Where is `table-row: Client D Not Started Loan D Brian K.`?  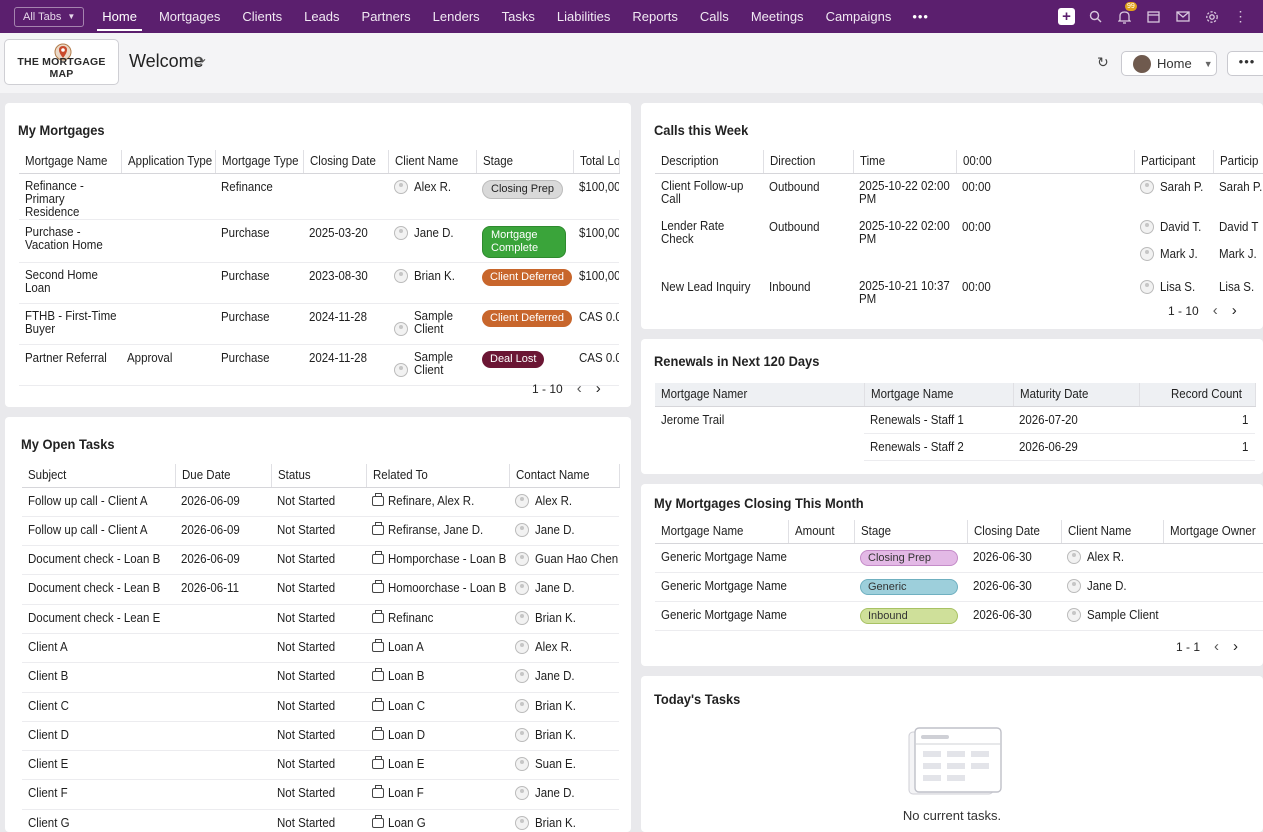 table-row: Client D Not Started Loan D Brian K. is located at coordinates (320, 736).